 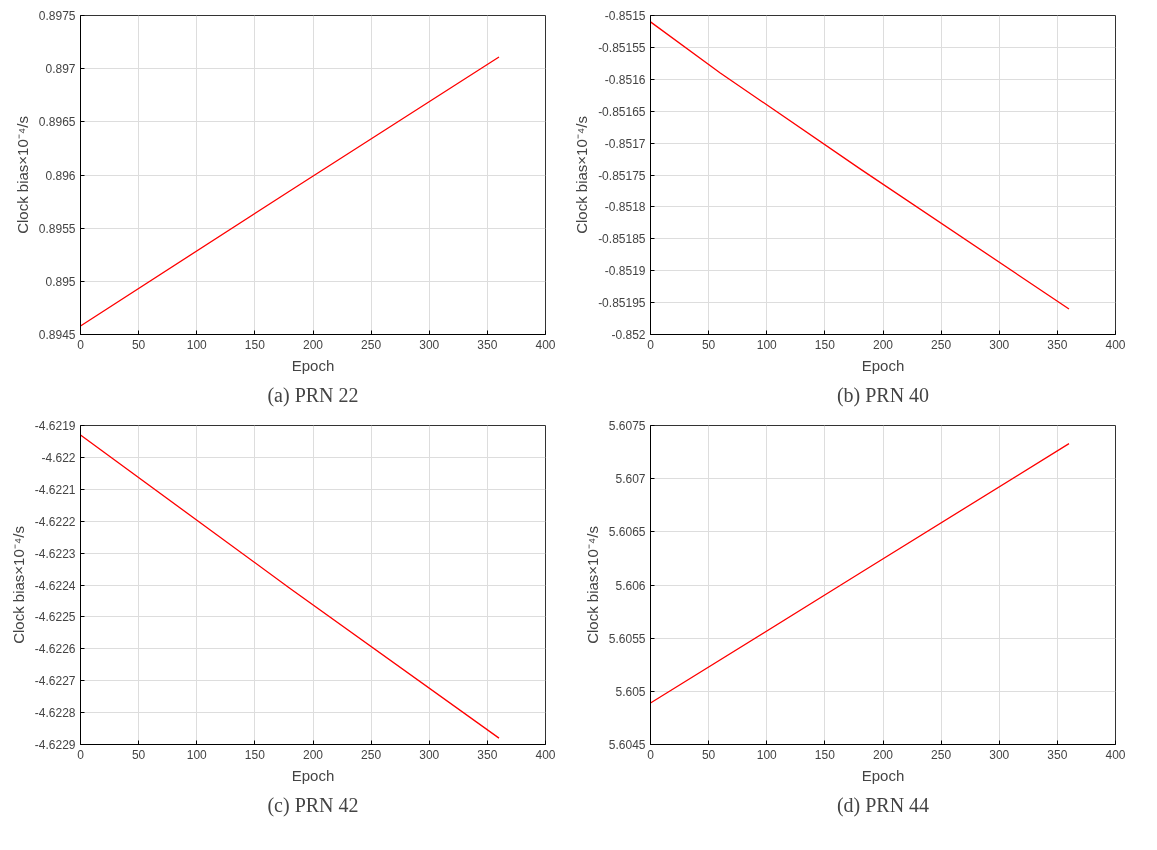 What do you see at coordinates (625, 16) in the screenshot?
I see `y-tick-label: -0.8515` at bounding box center [625, 16].